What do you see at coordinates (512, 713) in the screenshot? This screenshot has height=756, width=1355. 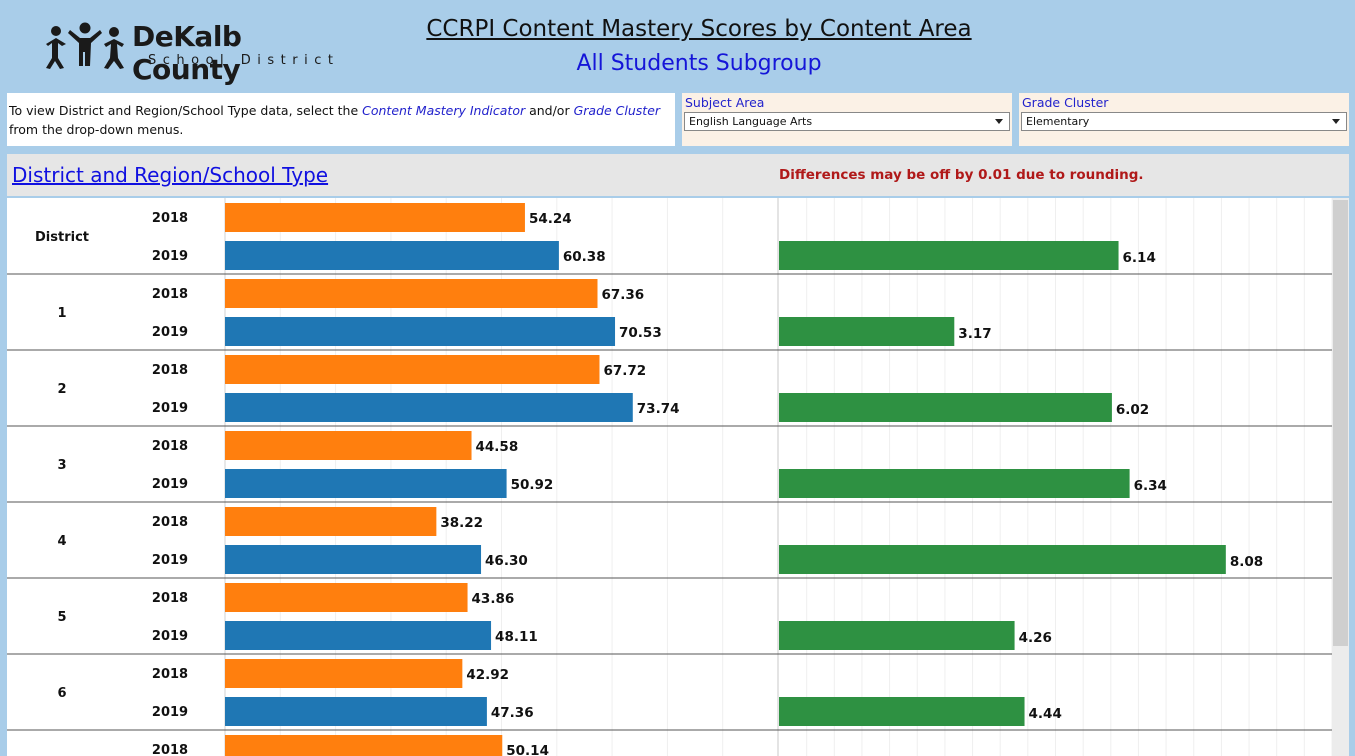 I see `score-value-label: 47.36` at bounding box center [512, 713].